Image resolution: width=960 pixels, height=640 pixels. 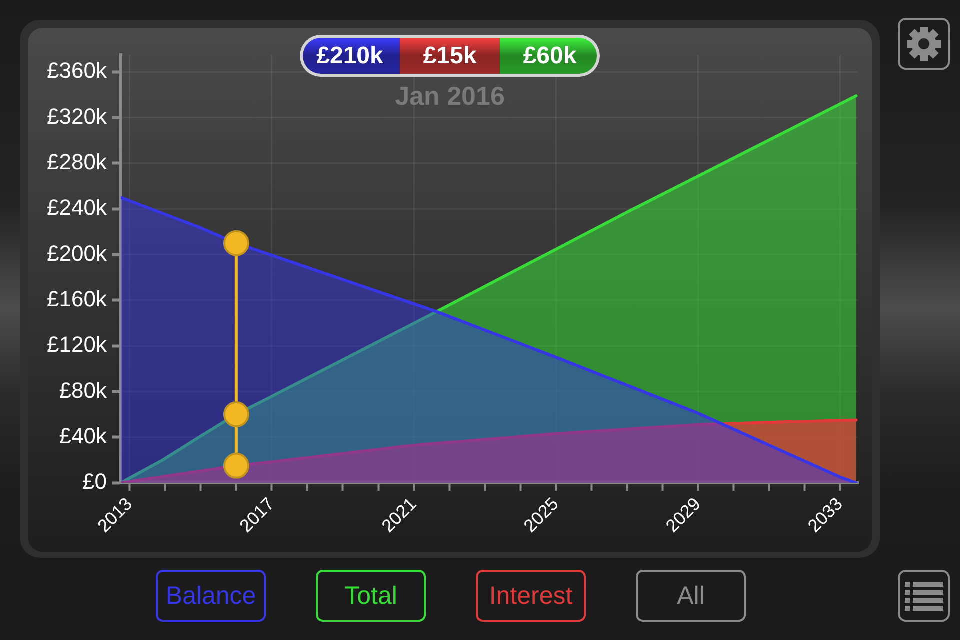 What do you see at coordinates (83, 435) in the screenshot?
I see `y-tick-label: £40k` at bounding box center [83, 435].